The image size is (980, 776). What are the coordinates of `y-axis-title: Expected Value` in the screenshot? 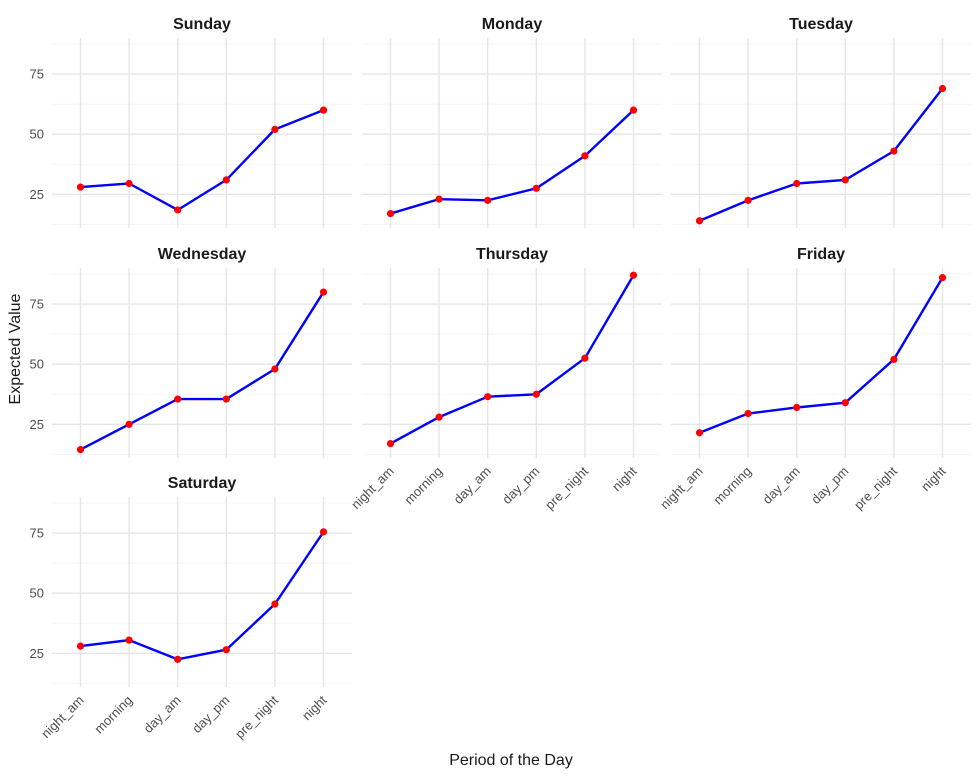 It's located at (15, 348).